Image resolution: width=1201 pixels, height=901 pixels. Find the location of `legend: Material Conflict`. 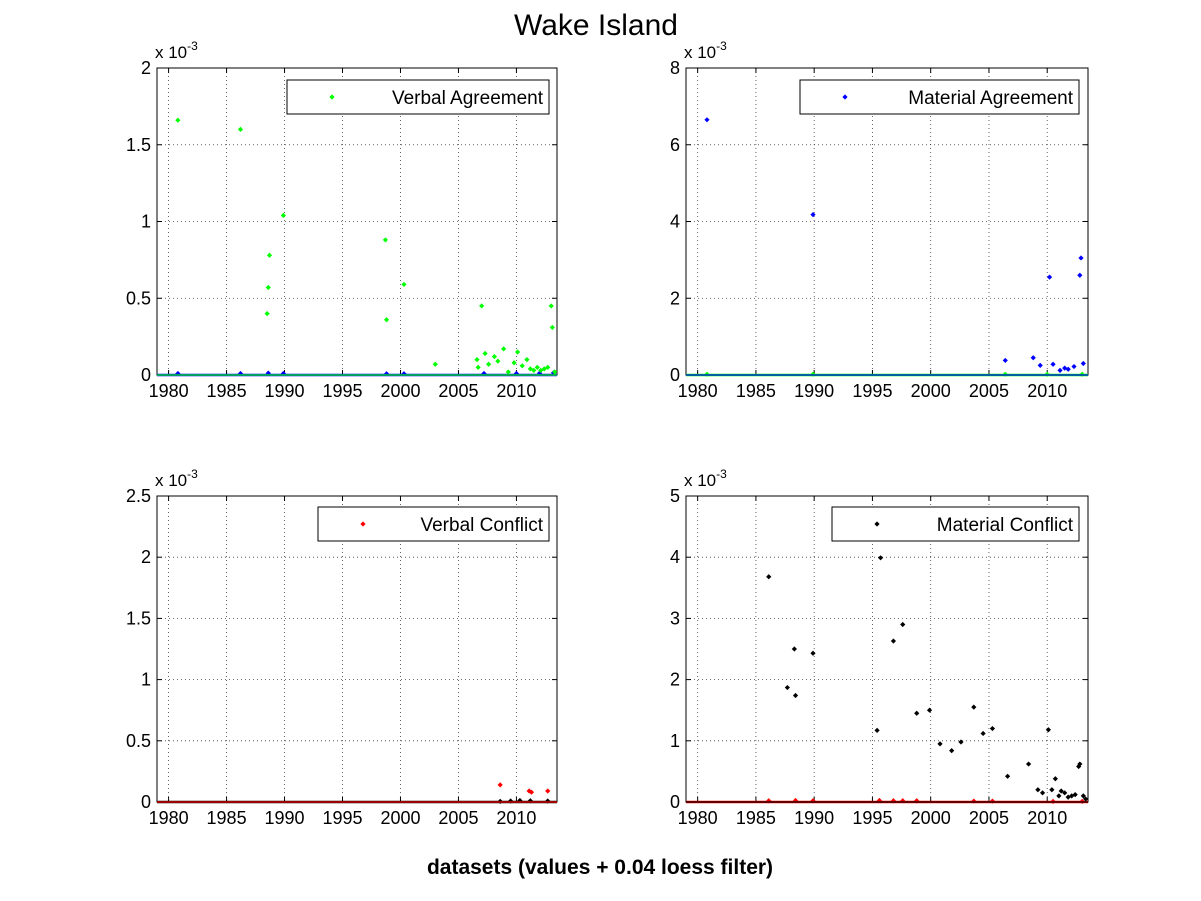

legend: Material Conflict is located at coordinates (955, 524).